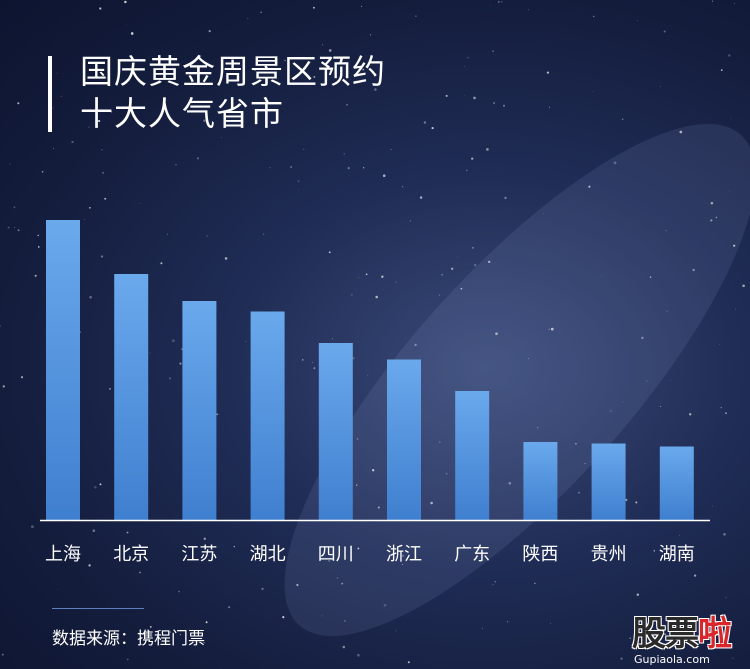 The image size is (750, 669). Describe the element at coordinates (682, 634) in the screenshot. I see `watermark-logo-text: 股票啦` at that location.